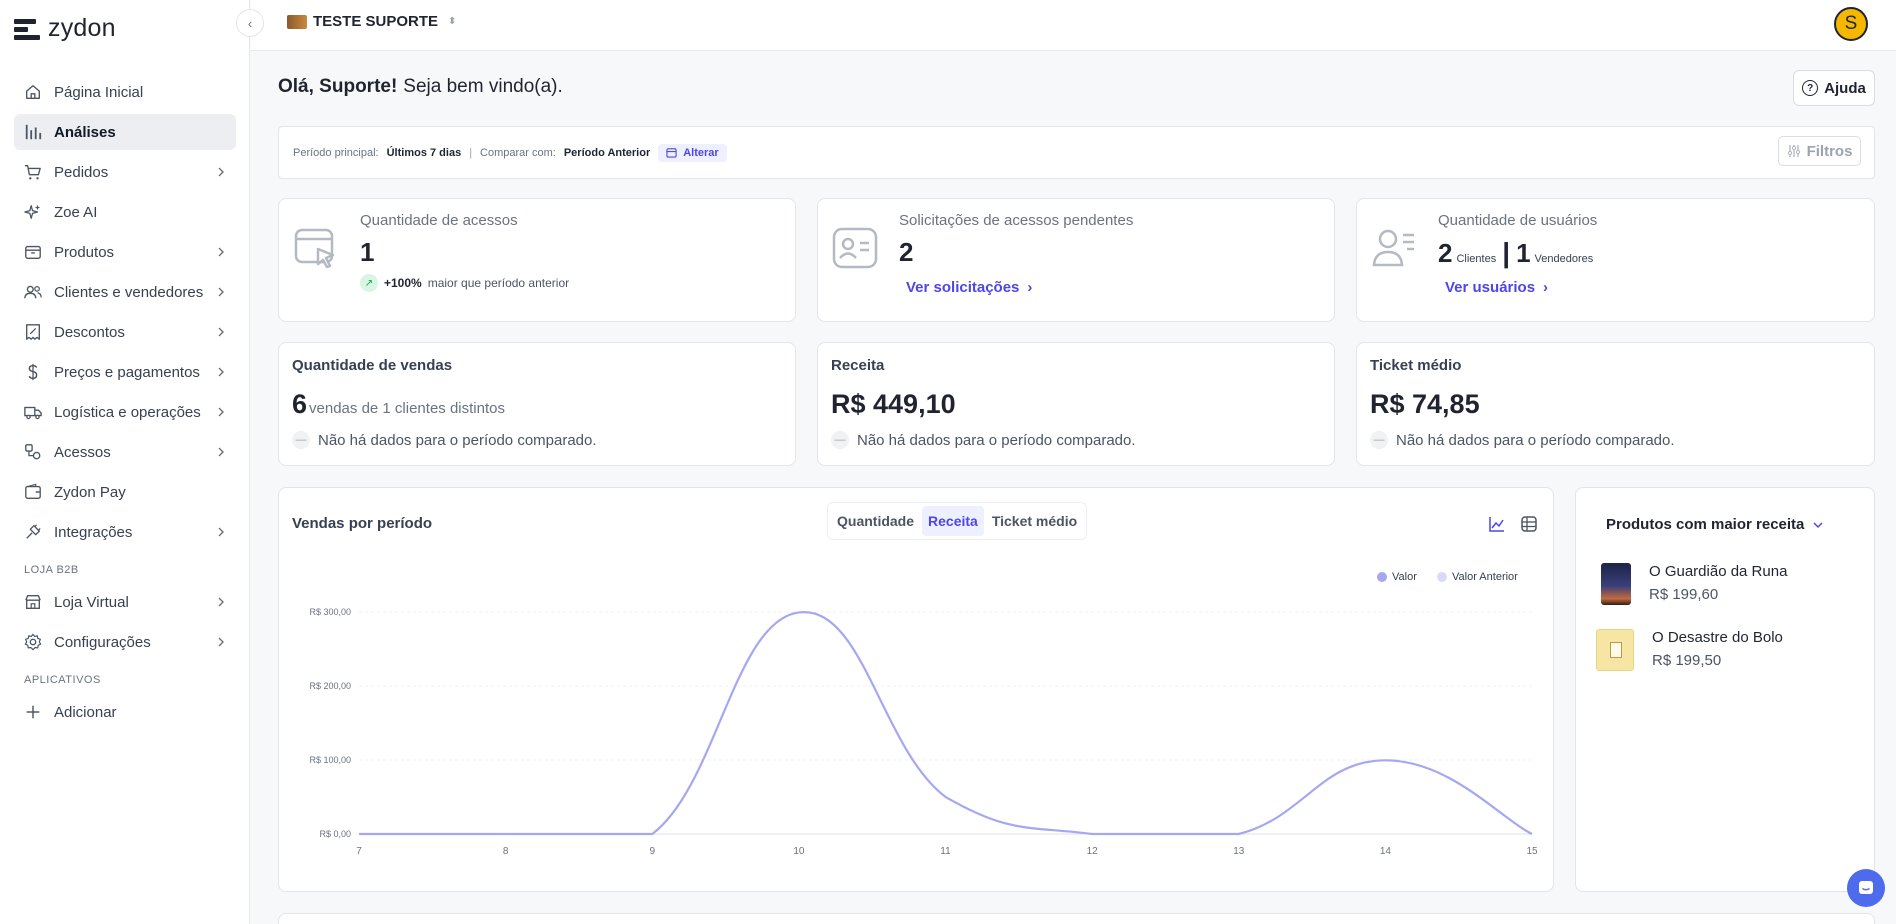  Describe the element at coordinates (1717, 649) in the screenshot. I see `product-info: O Desastre do Bolo R$ 199,50` at that location.